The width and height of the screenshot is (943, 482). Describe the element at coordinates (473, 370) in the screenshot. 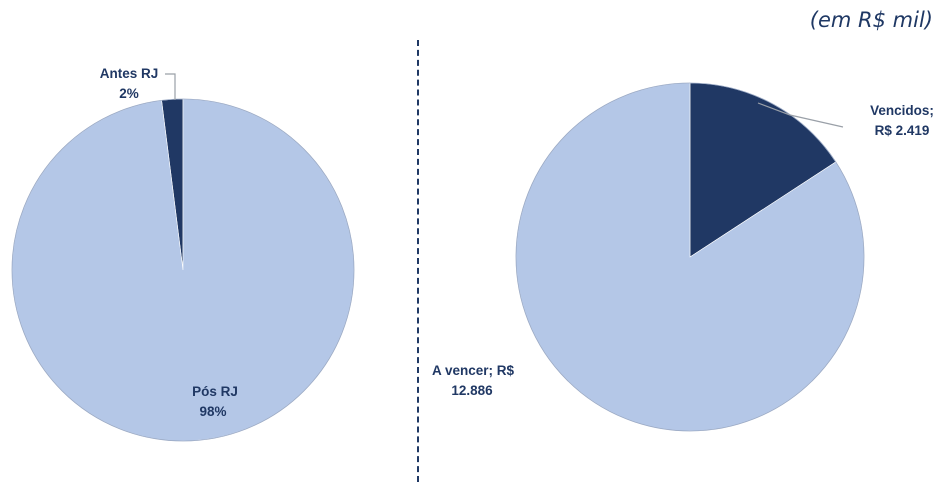

I see `slice-label: A vencer; R$` at that location.